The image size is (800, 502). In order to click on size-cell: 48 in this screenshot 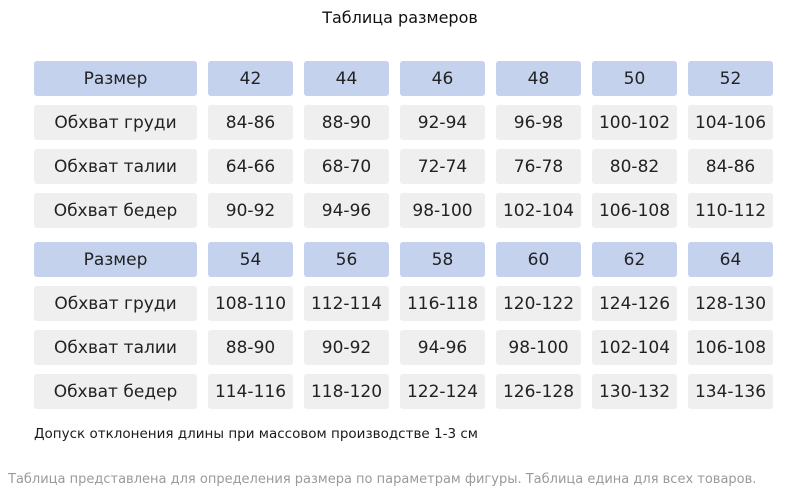, I will do `click(538, 78)`.